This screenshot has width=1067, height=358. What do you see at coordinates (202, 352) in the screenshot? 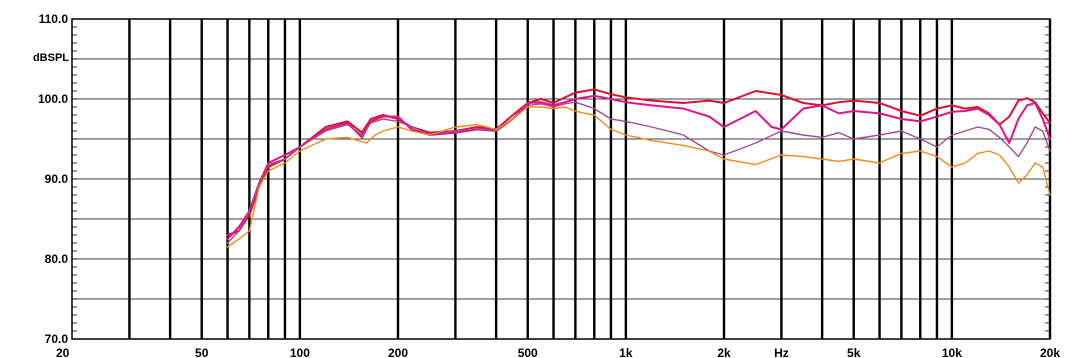
I see `x-tick-label: 50` at bounding box center [202, 352].